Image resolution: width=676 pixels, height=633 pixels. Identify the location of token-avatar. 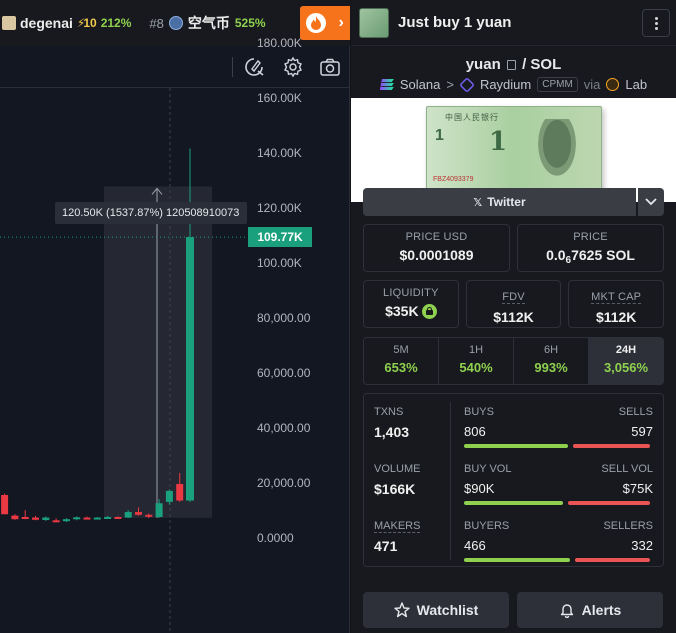
(374, 22).